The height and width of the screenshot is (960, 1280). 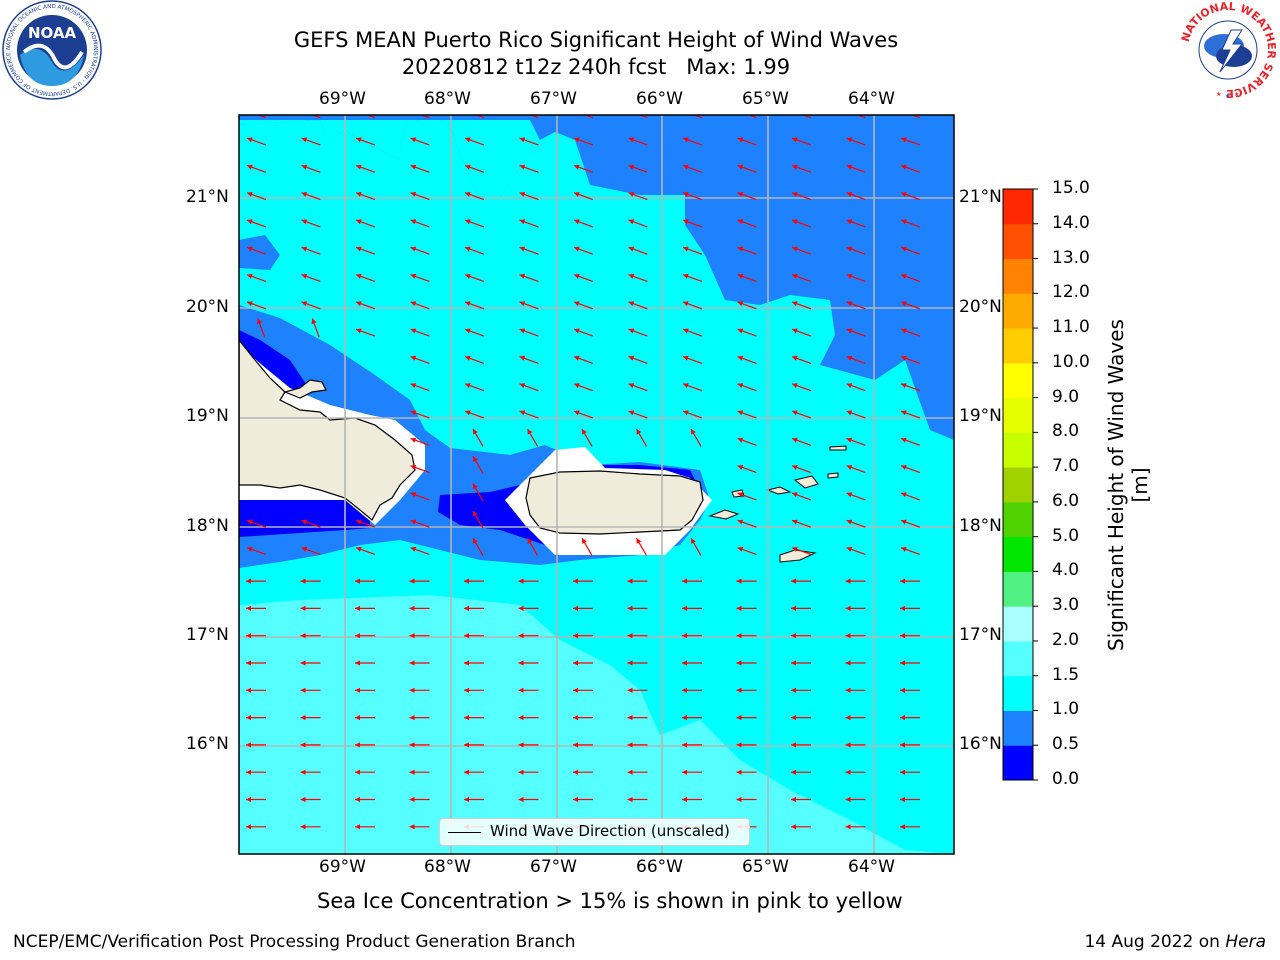 I want to click on legend-line-icon, so click(x=464, y=832).